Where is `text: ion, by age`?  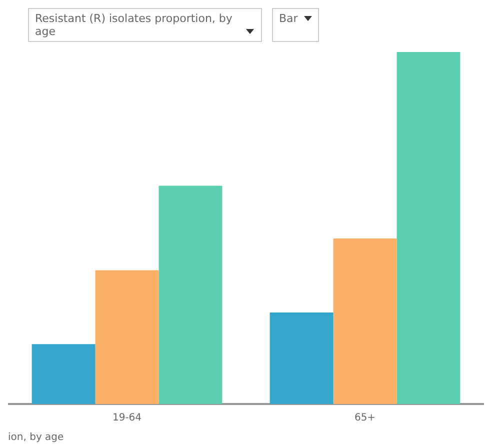 text: ion, by age is located at coordinates (36, 437).